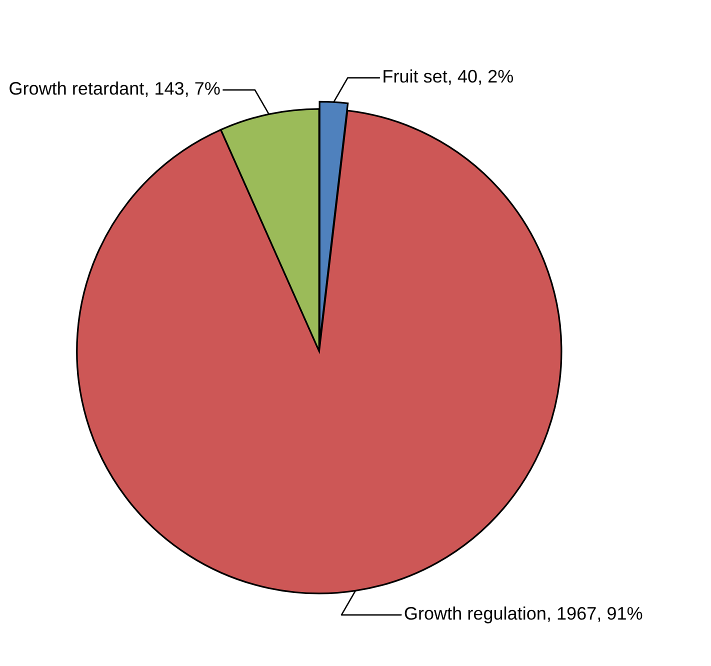 The image size is (711, 666). What do you see at coordinates (523, 615) in the screenshot?
I see `slice-label: Growth regulation, 1967, 91%` at bounding box center [523, 615].